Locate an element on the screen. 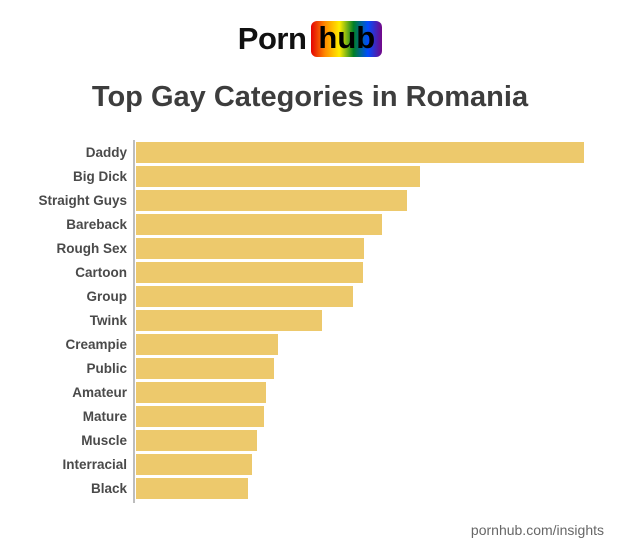  chart-row: Straight Guys is located at coordinates (310, 200).